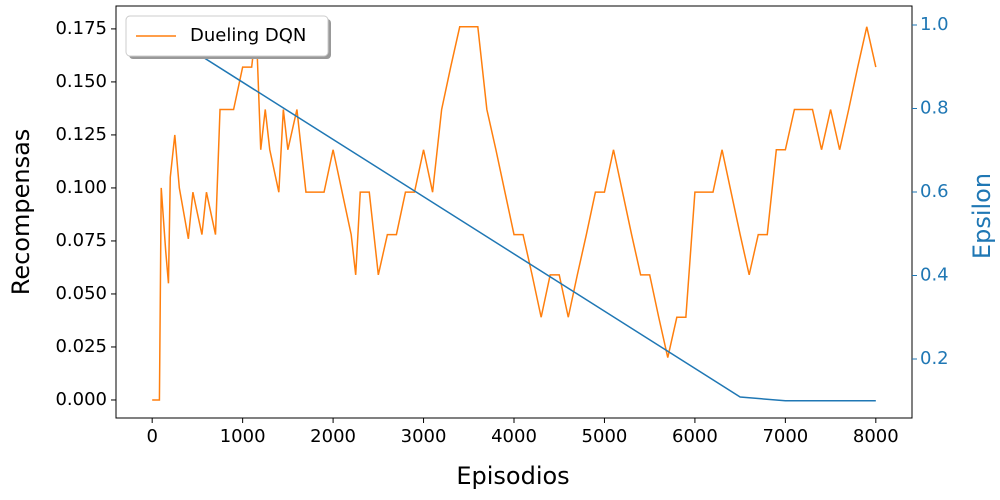  What do you see at coordinates (81, 134) in the screenshot?
I see `y-tick-label: 0.125` at bounding box center [81, 134].